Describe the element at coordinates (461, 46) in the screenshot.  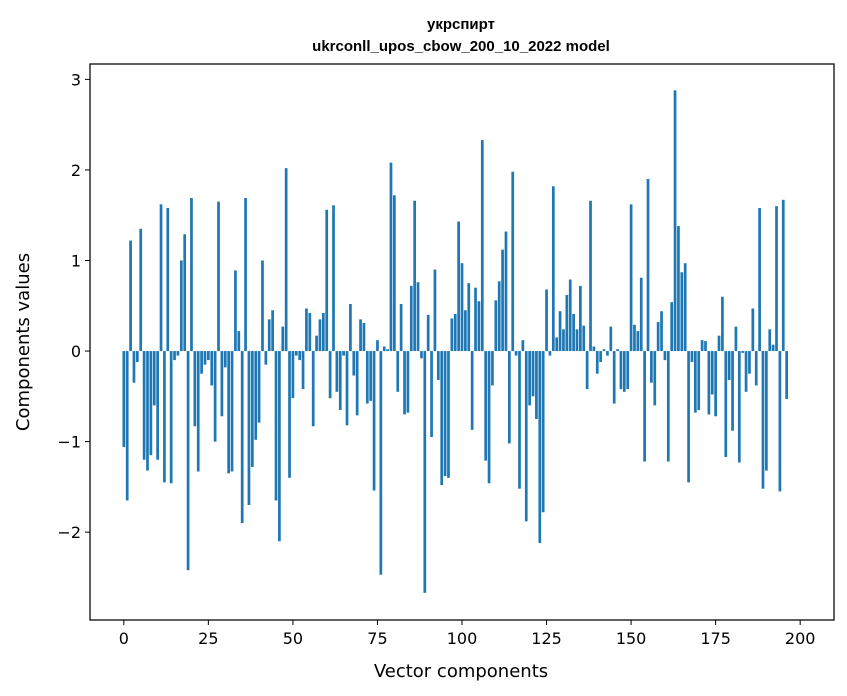
I see `chart-subtitle: ukrconll_upos_cbow_200_10_2022 model` at that location.